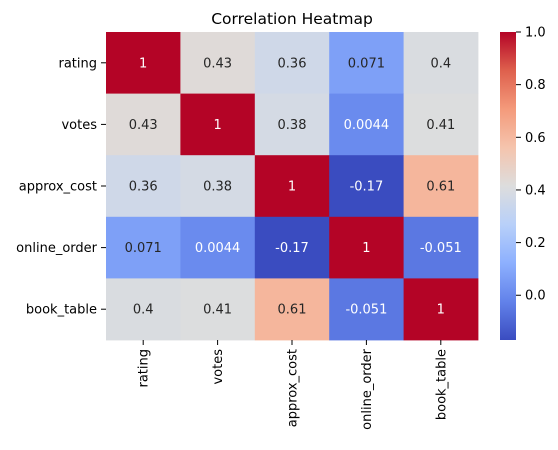 This screenshot has height=450, width=558. I want to click on y-tick-label: rating, so click(77, 63).